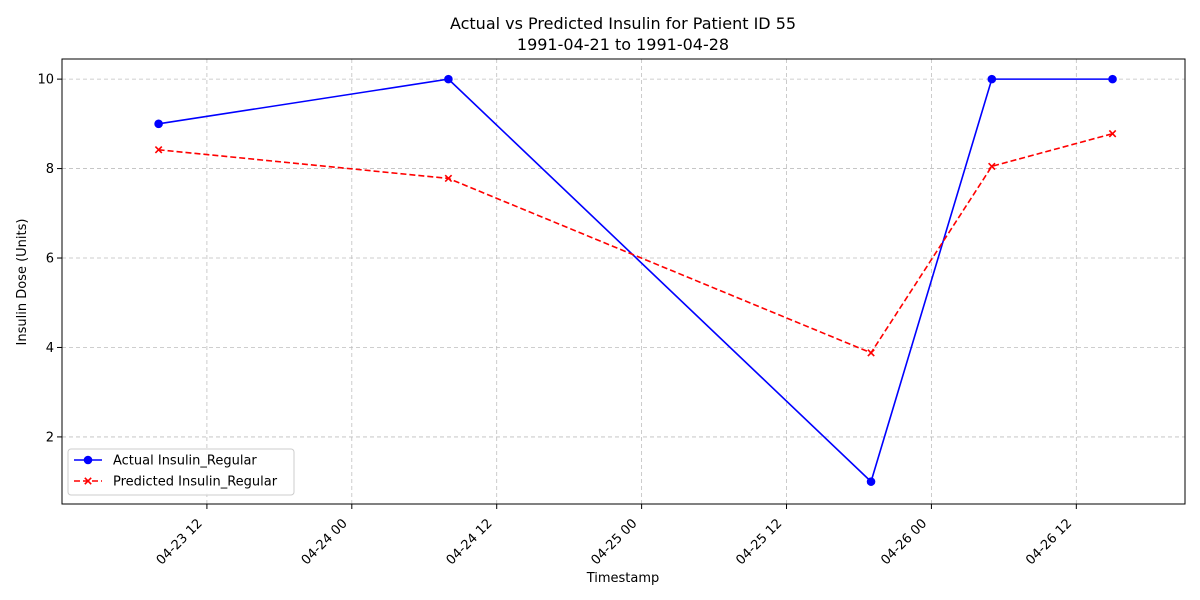  Describe the element at coordinates (50, 169) in the screenshot. I see `y-tick-label: 8` at that location.